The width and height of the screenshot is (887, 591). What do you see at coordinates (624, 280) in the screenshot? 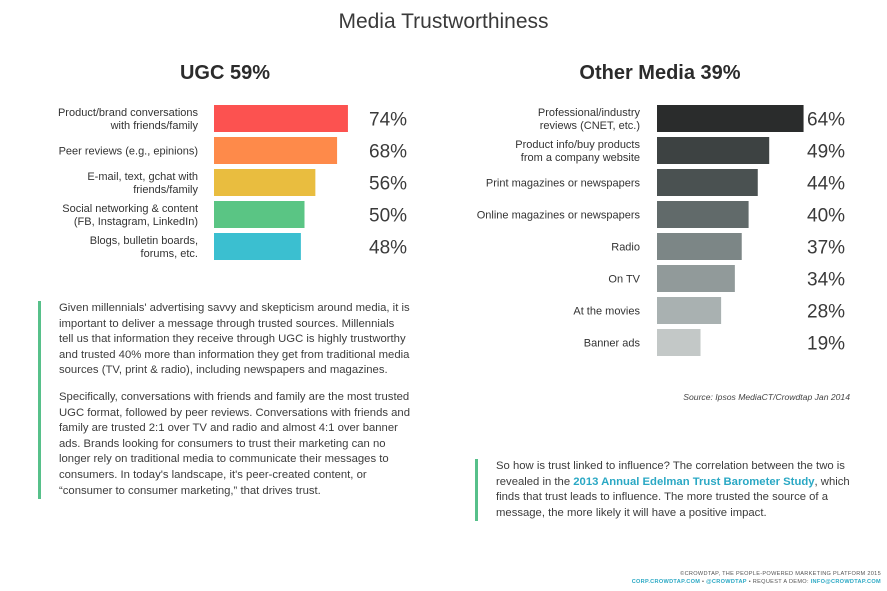
I see `category-label: On TV` at bounding box center [624, 280].